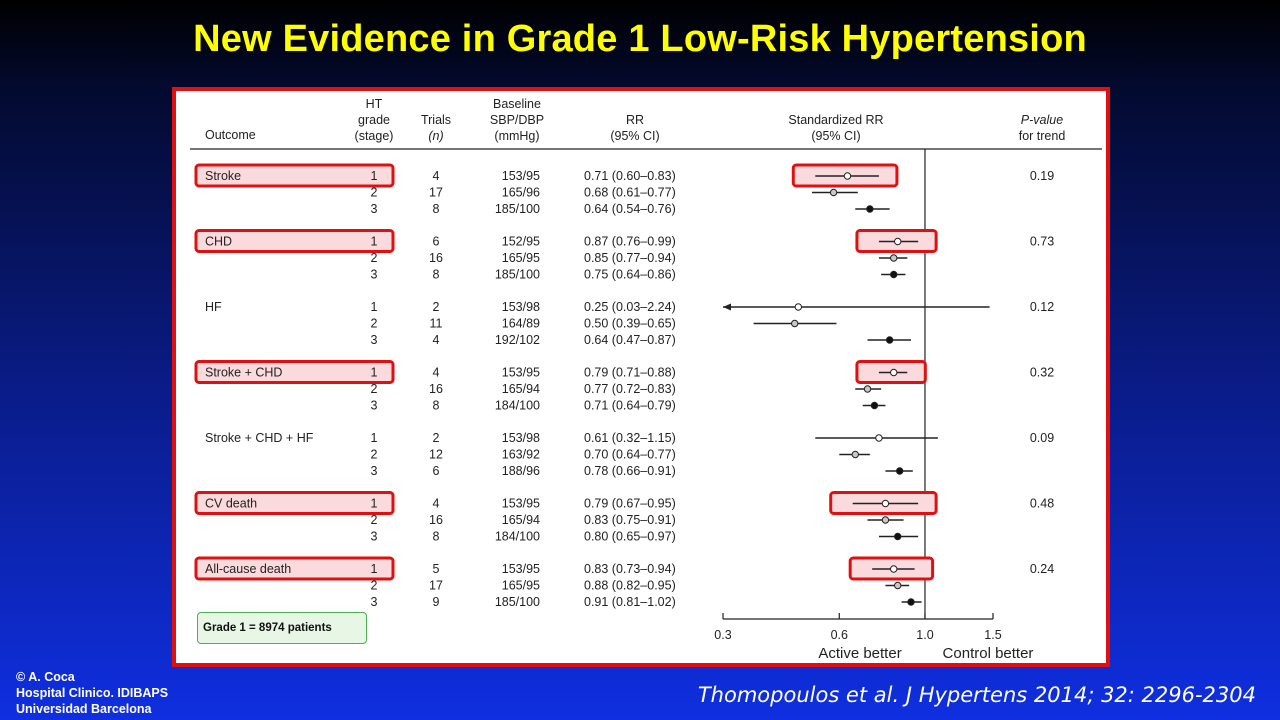 The image size is (1280, 720). What do you see at coordinates (1042, 504) in the screenshot?
I see `p-trend-value: 0.48` at bounding box center [1042, 504].